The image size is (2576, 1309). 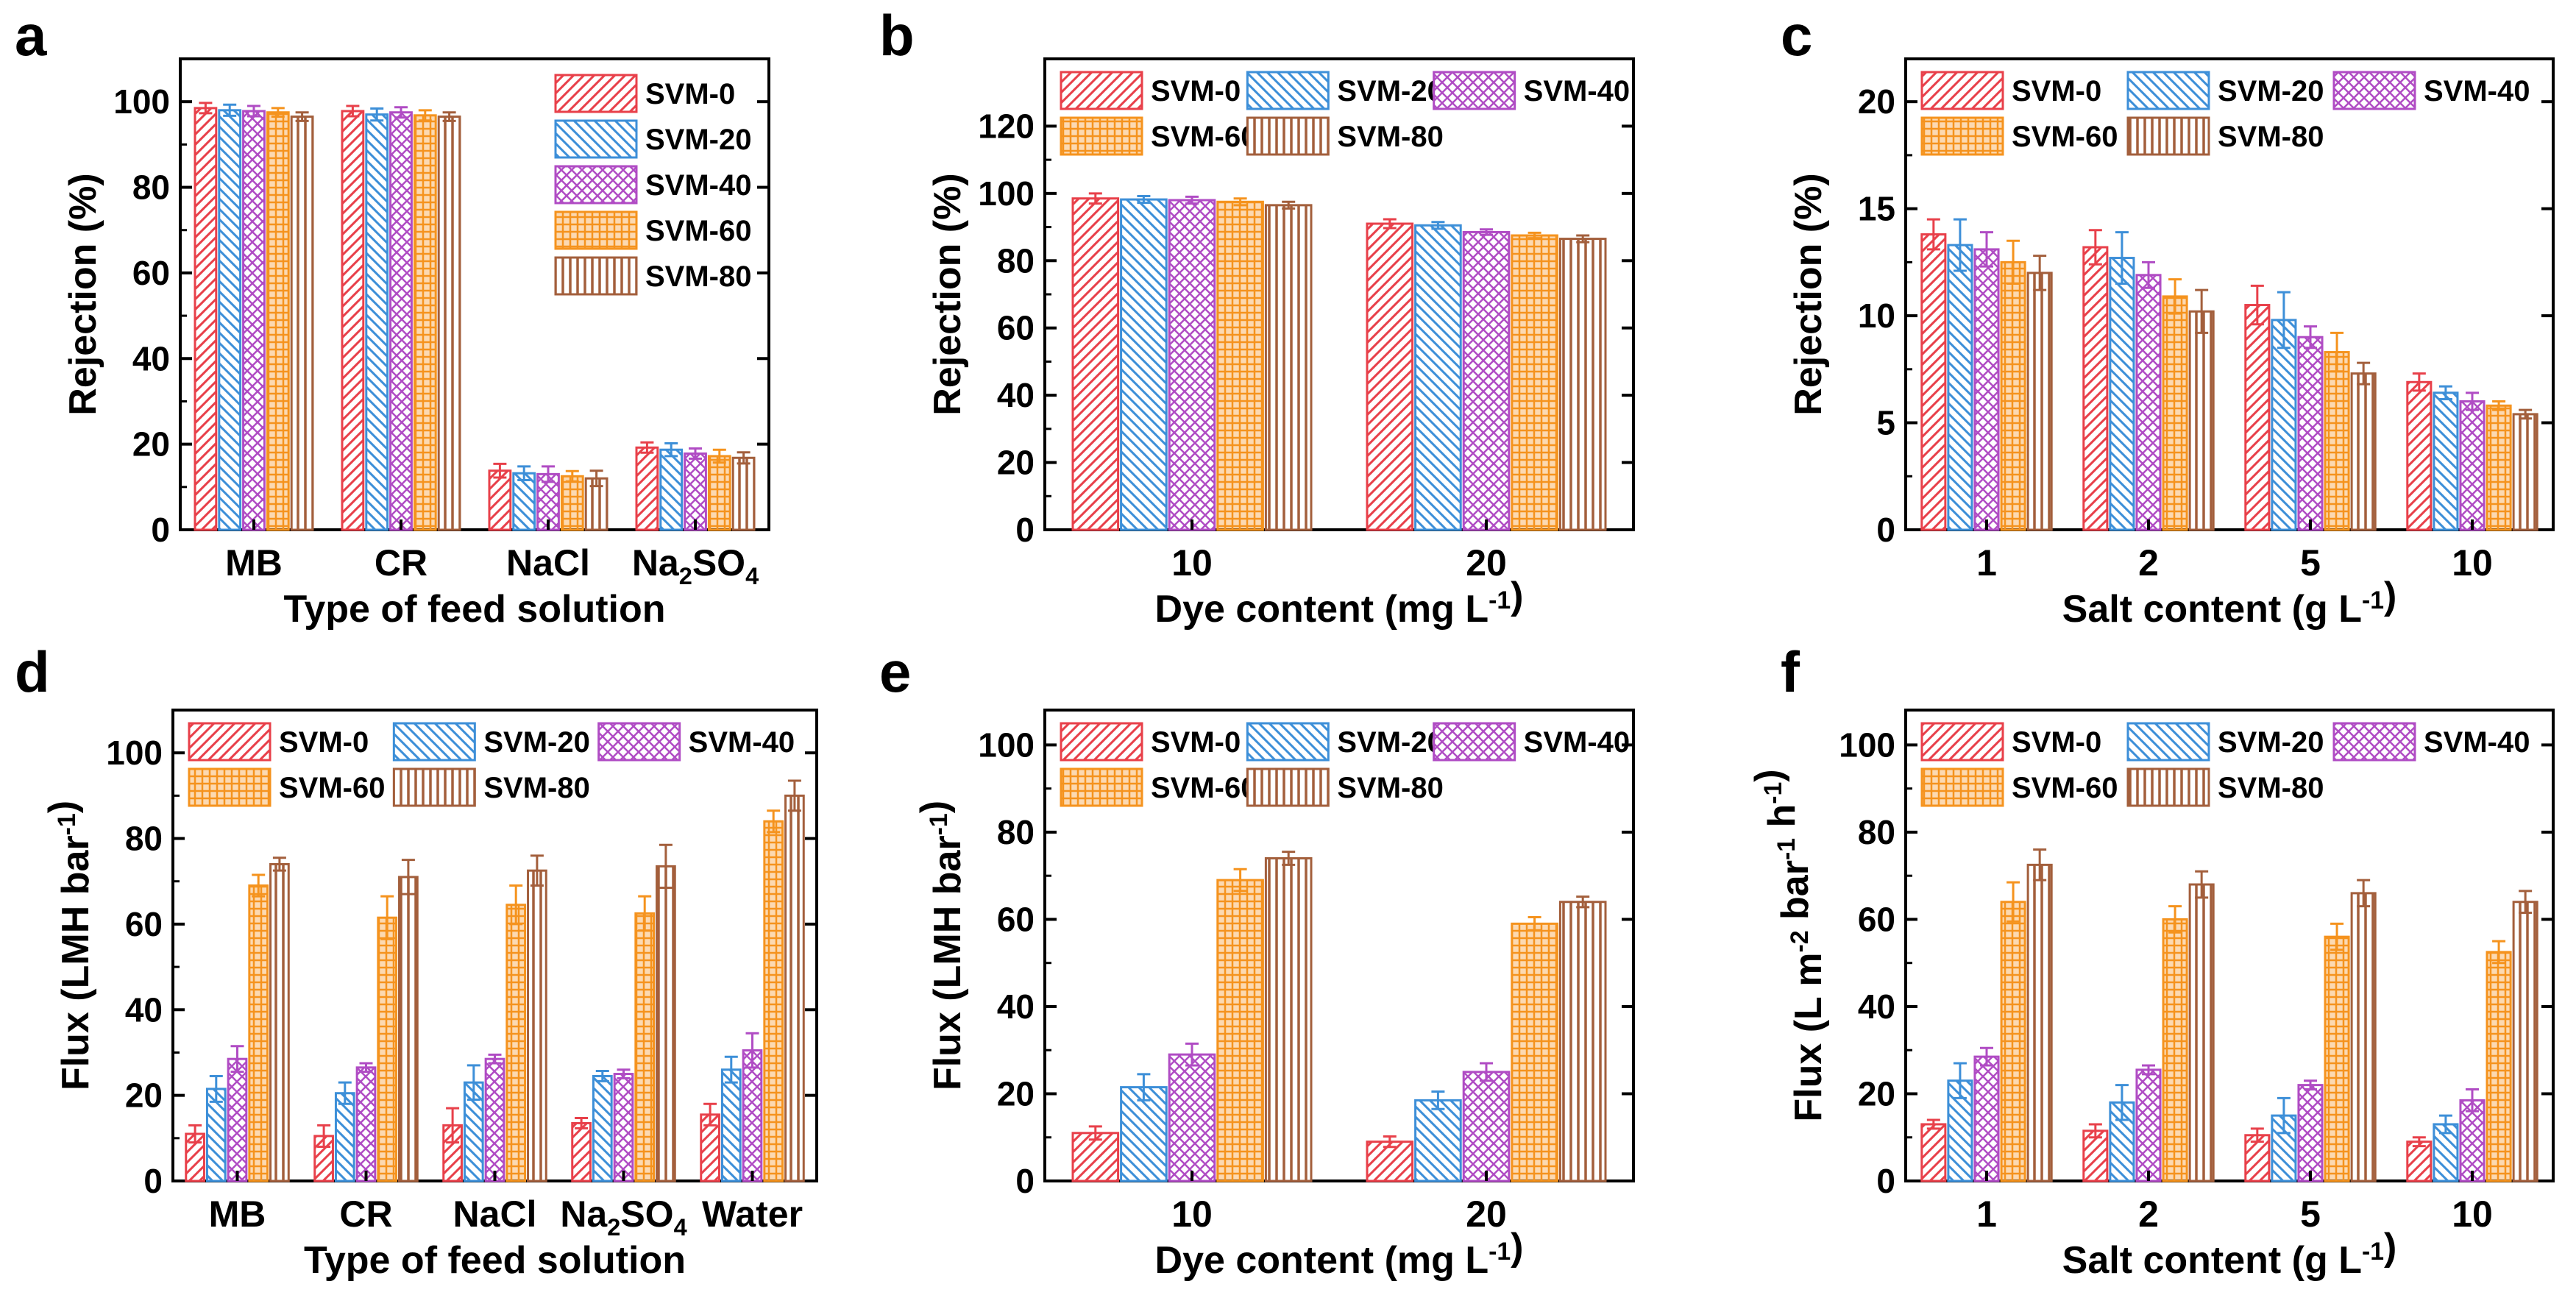 I want to click on x-category-label: 2, so click(x=2148, y=1214).